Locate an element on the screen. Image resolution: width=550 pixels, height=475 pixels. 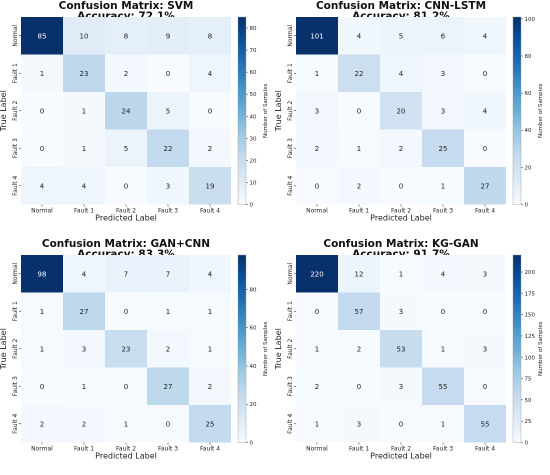
colorbar-tick-label: 100 is located at coordinates (530, 20).